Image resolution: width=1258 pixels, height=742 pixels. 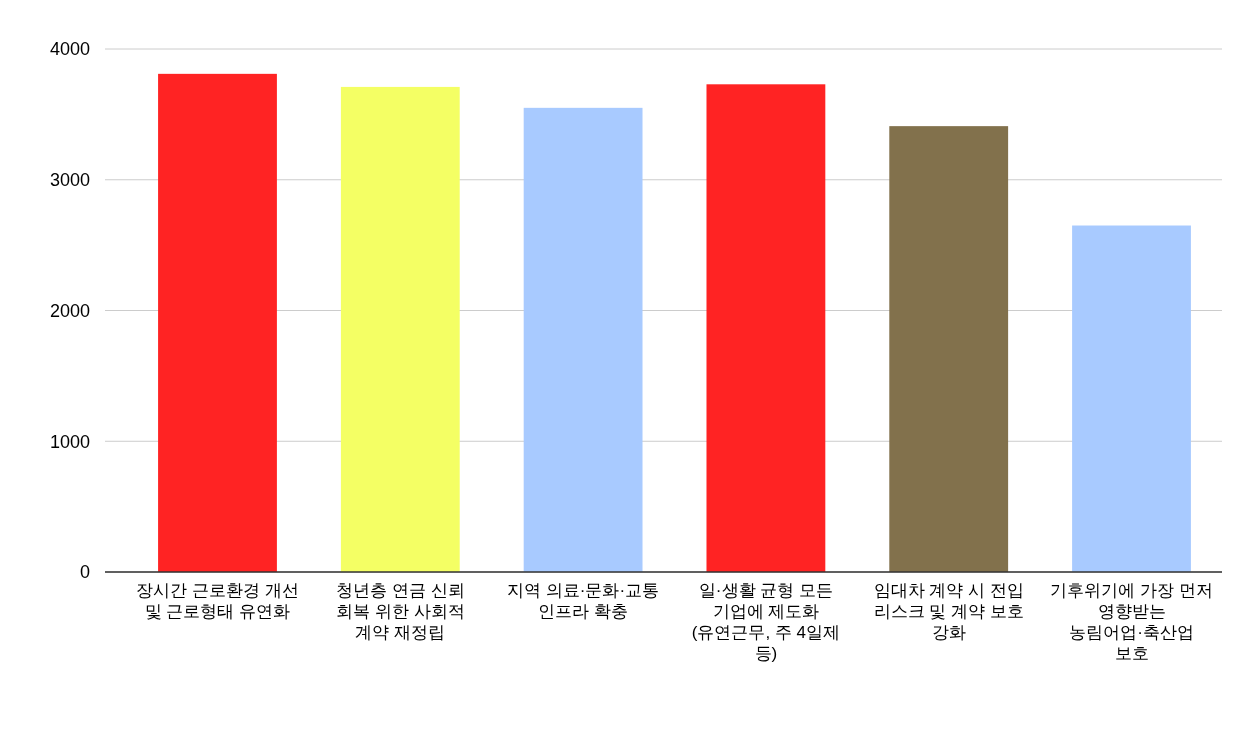 I want to click on y-tick-label: 1000, so click(x=69, y=441).